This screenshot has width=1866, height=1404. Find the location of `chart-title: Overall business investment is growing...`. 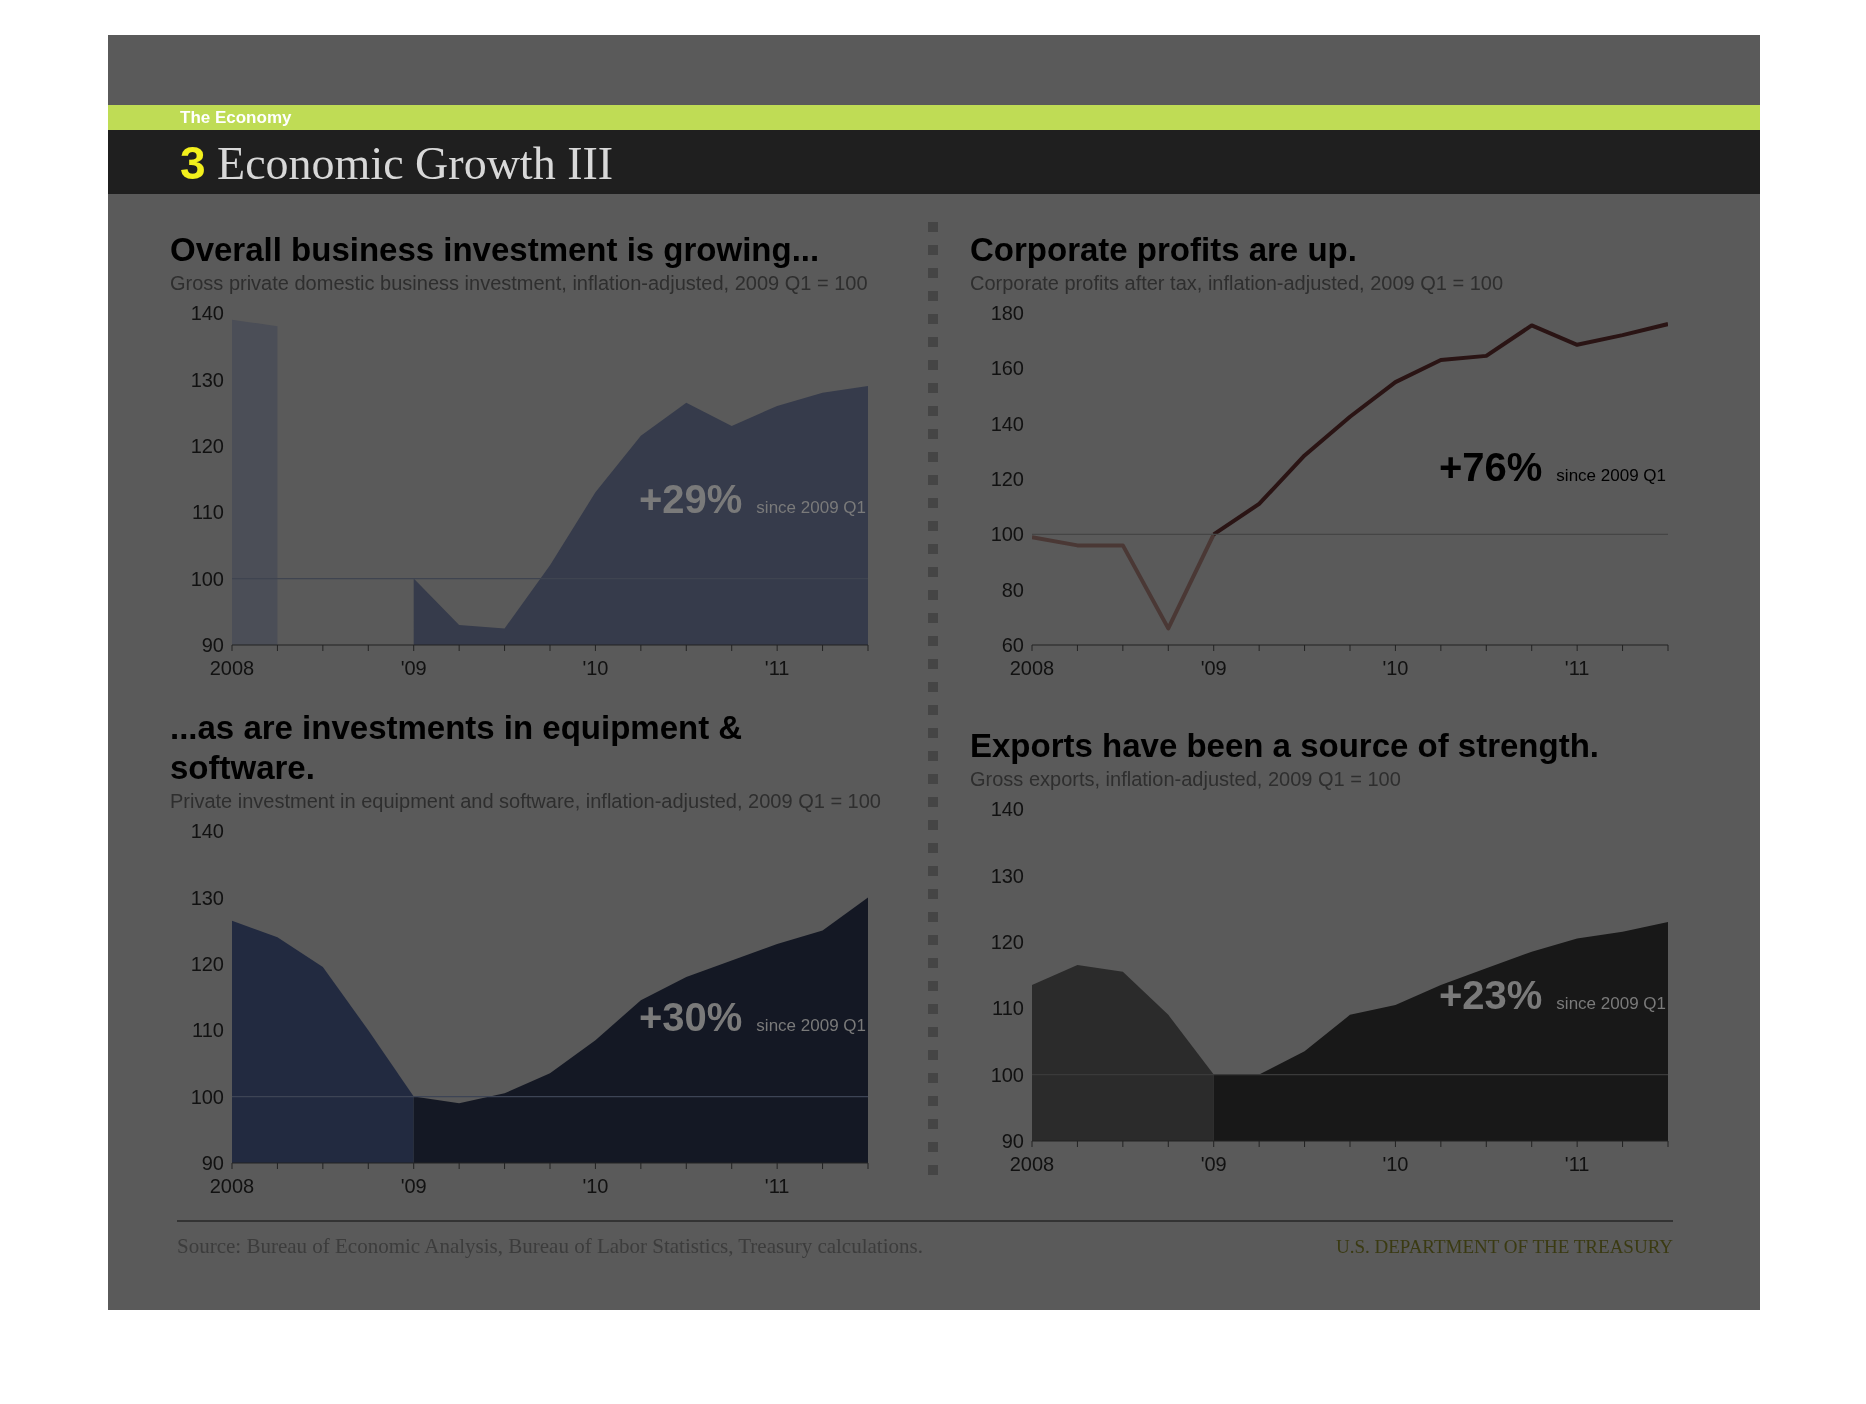

chart-title: Overall business investment is growing... is located at coordinates (495, 250).